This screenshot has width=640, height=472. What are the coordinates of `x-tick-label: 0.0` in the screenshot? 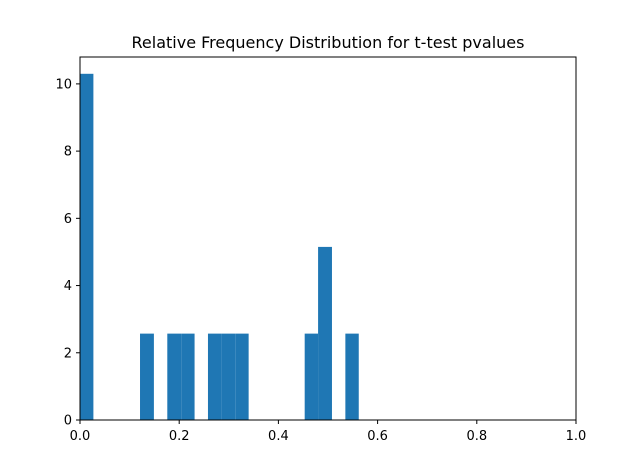 It's located at (80, 436).